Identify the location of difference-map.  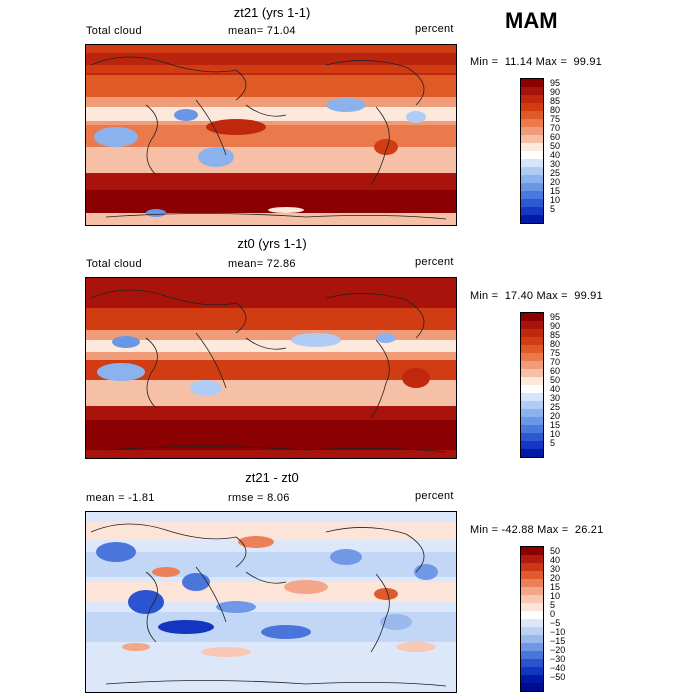
(271, 602).